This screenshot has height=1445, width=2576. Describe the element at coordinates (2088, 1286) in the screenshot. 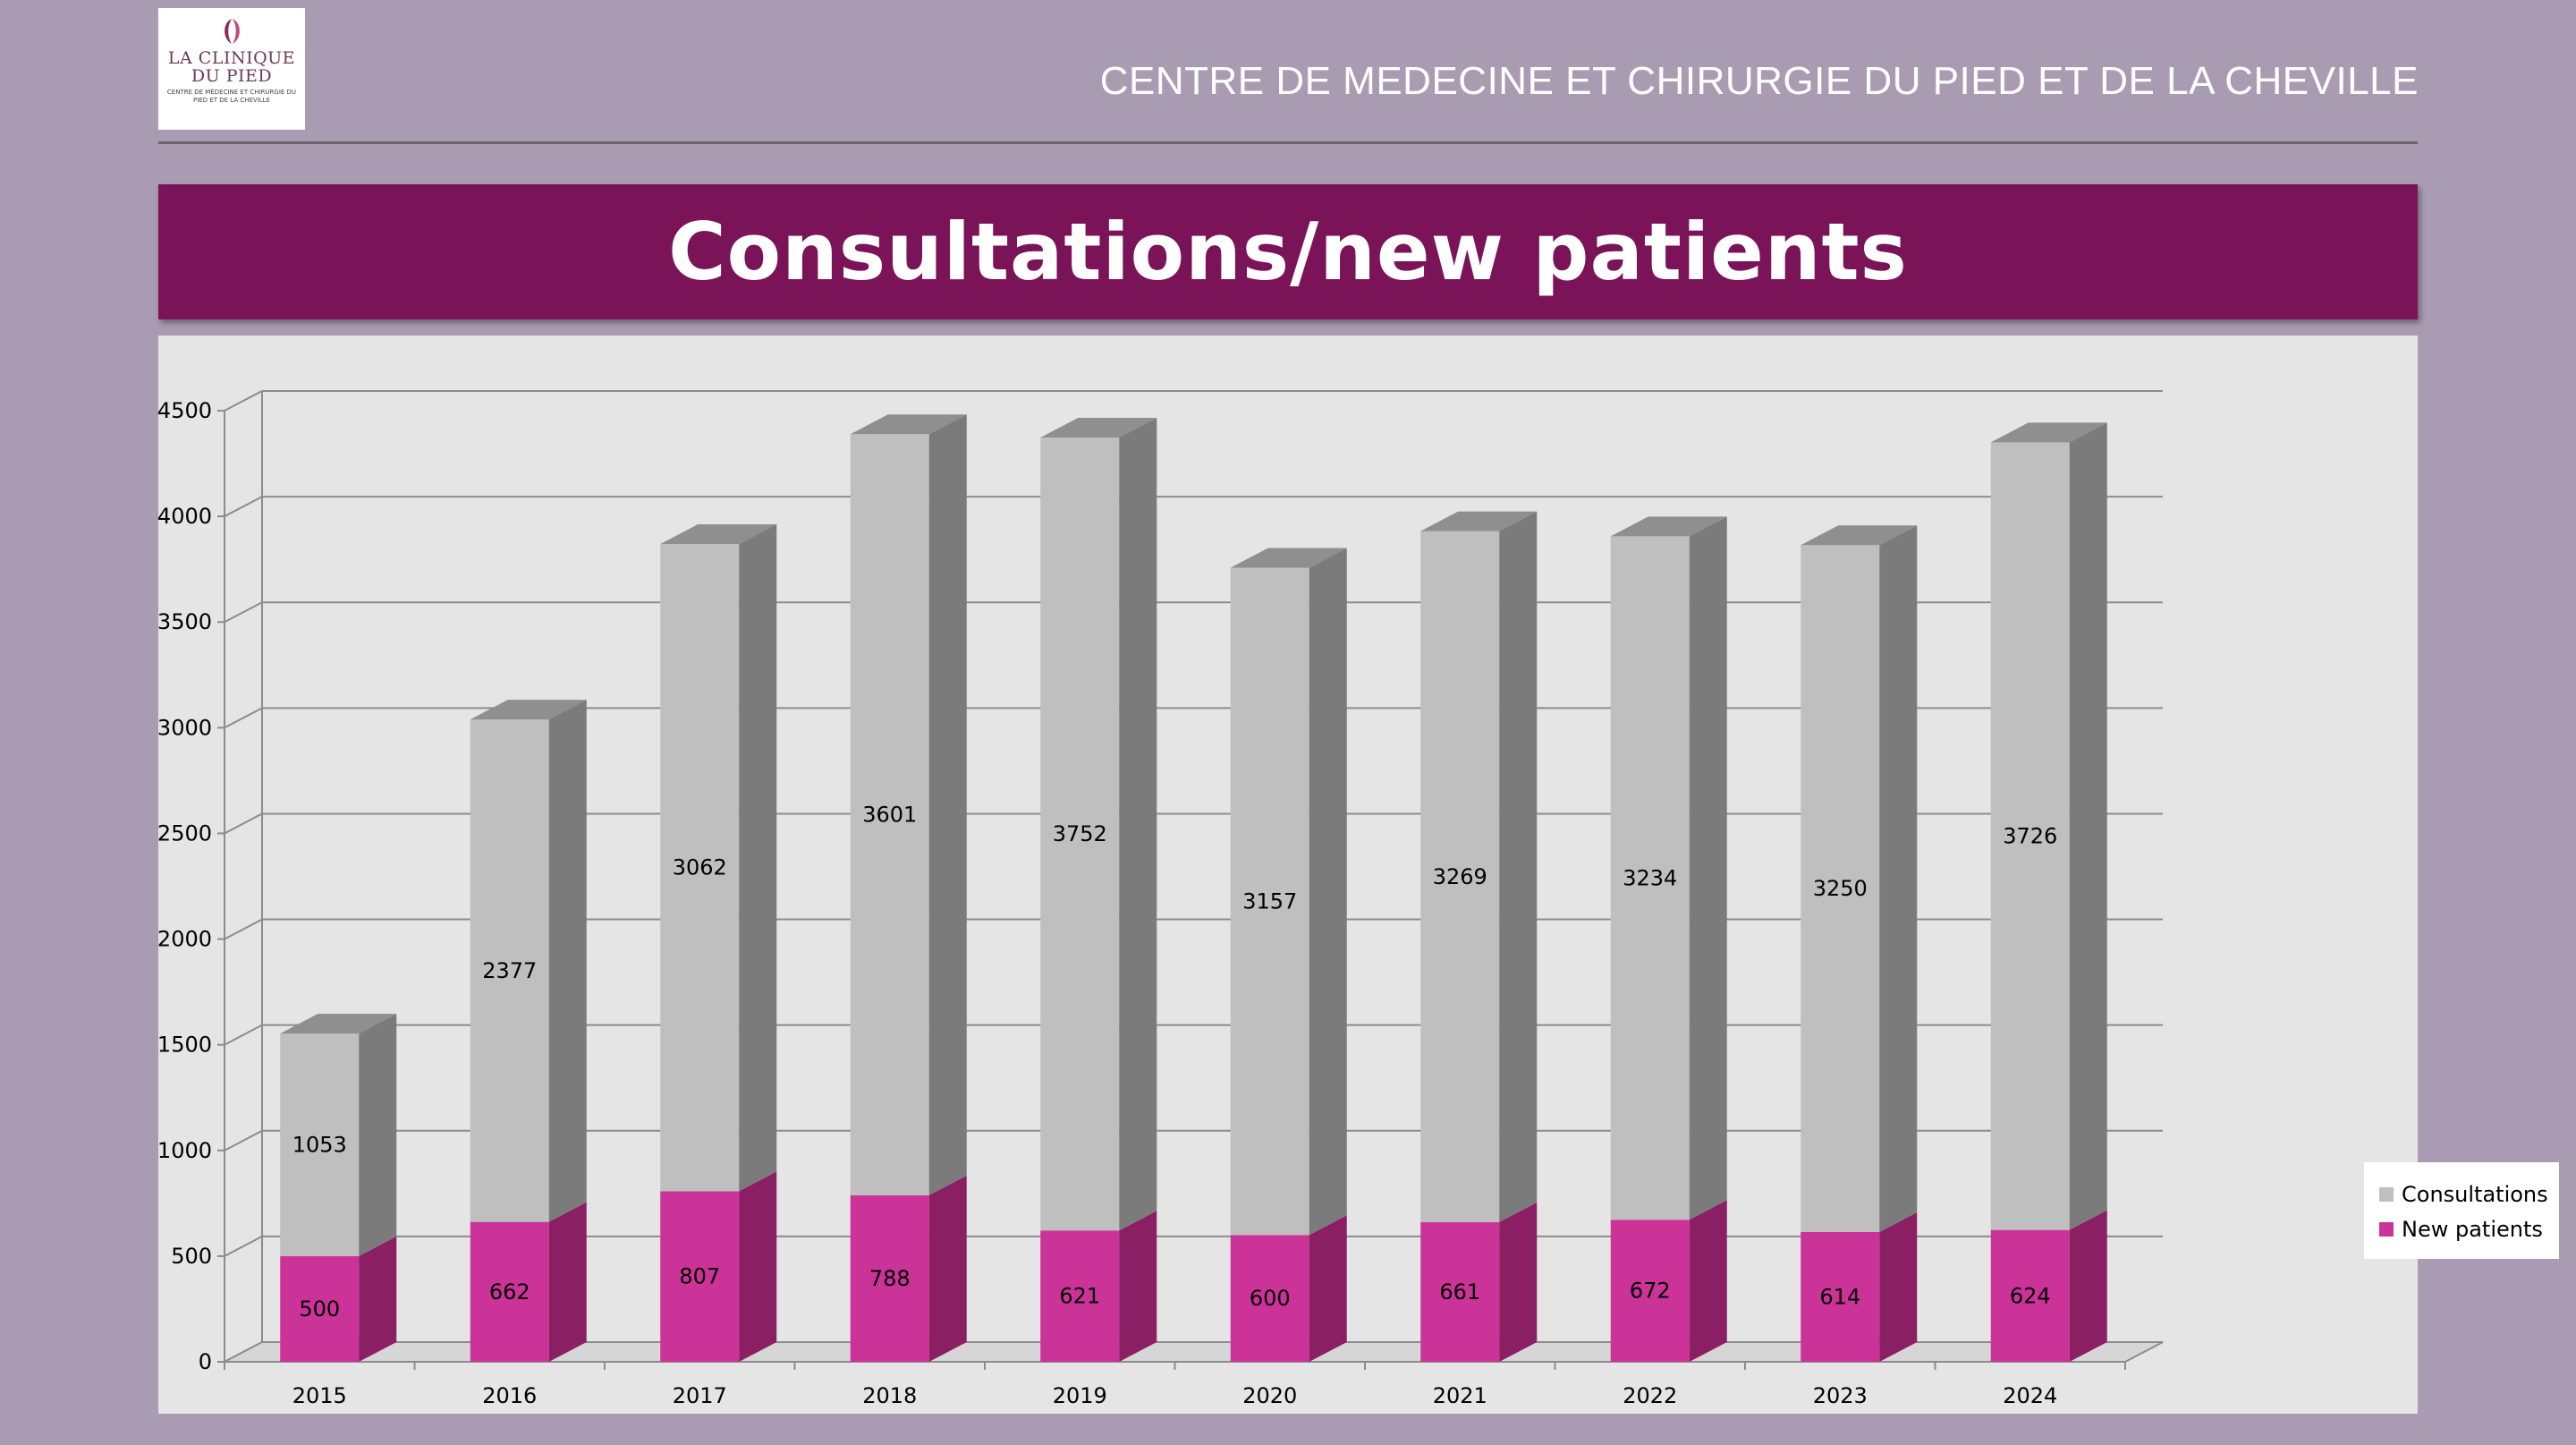

I see `bar-new-patients-side-2024` at that location.